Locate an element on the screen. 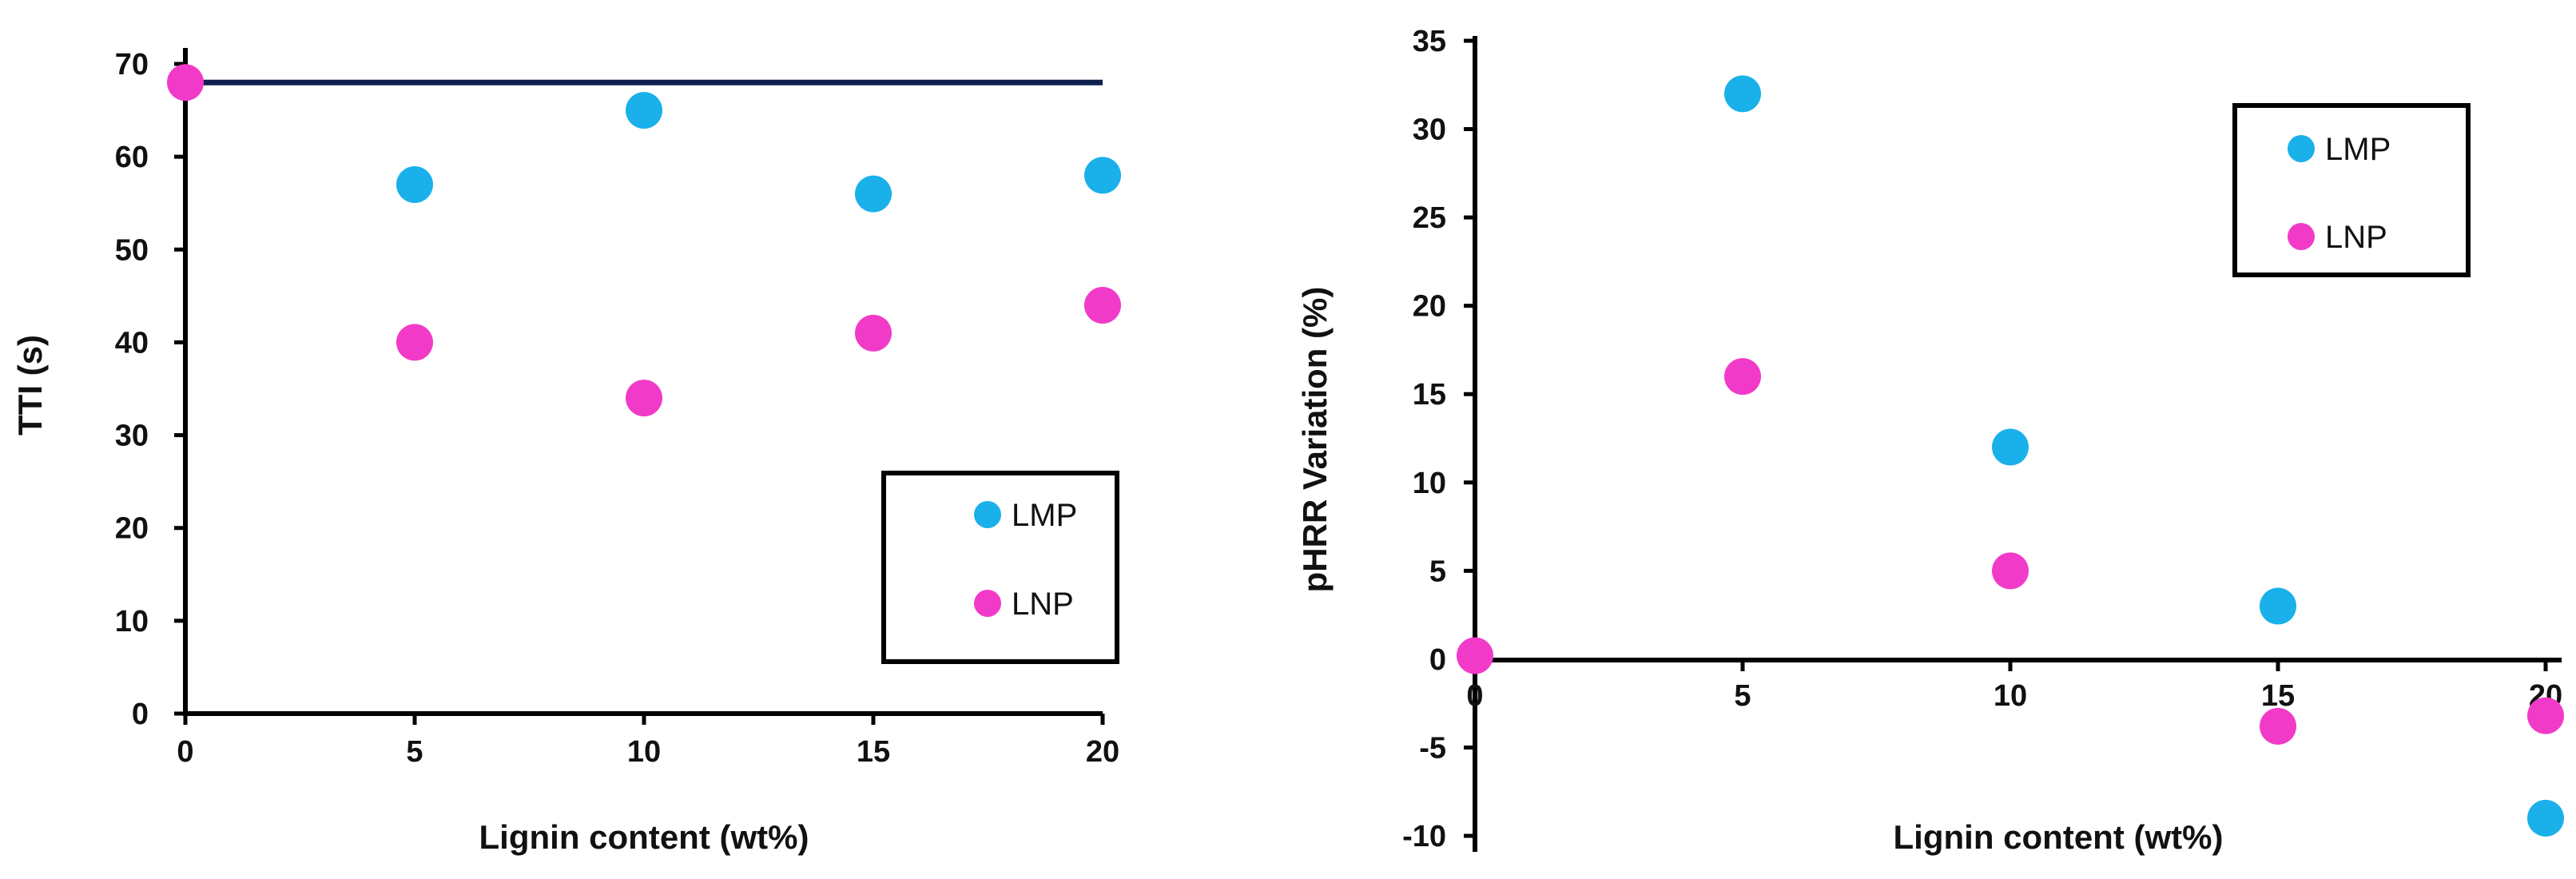 Image resolution: width=2576 pixels, height=879 pixels. phrr-x-ticks: 0 5 10 15 20 is located at coordinates (2014, 686).